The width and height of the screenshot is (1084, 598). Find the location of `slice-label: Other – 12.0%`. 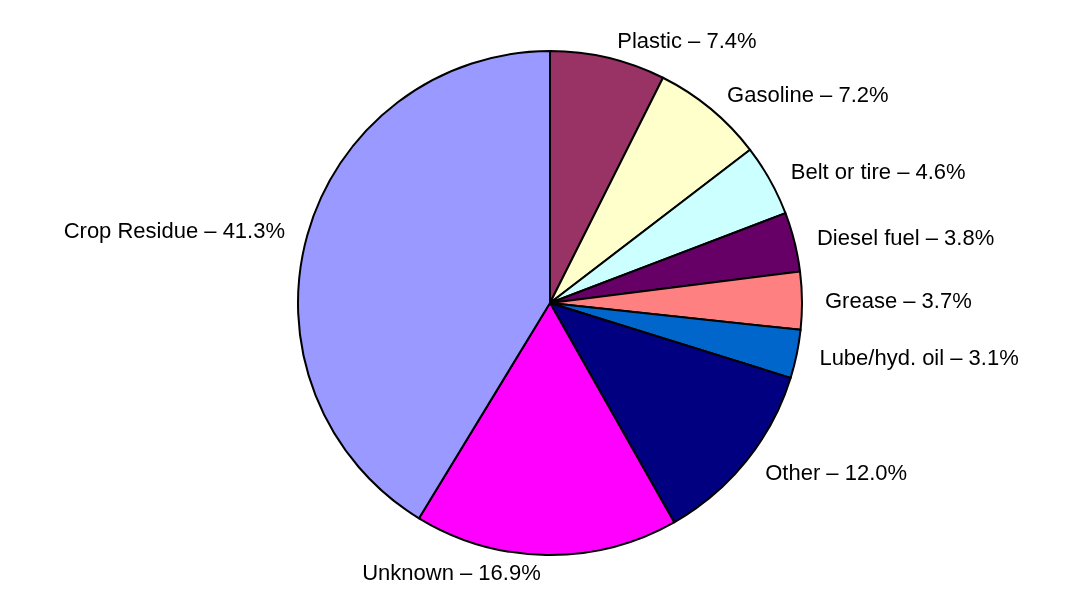

slice-label: Other – 12.0% is located at coordinates (836, 472).